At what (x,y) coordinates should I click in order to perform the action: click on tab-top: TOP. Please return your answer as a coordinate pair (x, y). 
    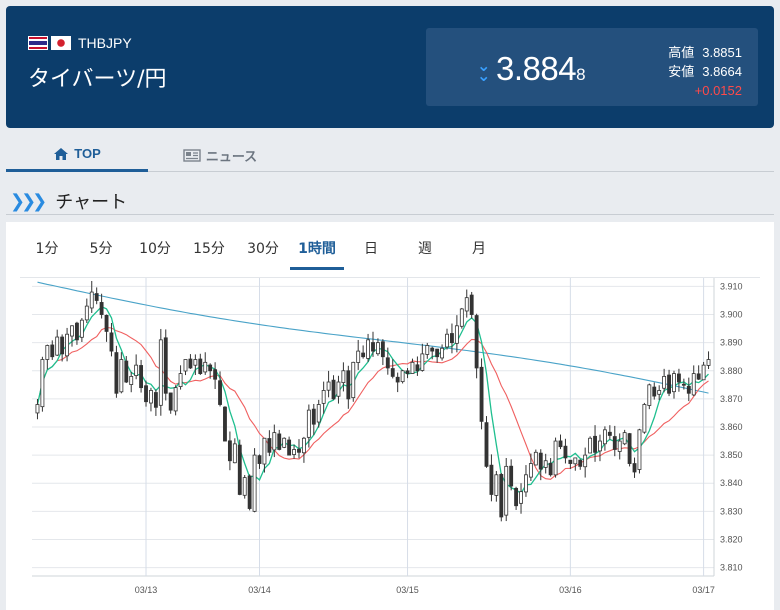
    Looking at the image, I should click on (77, 155).